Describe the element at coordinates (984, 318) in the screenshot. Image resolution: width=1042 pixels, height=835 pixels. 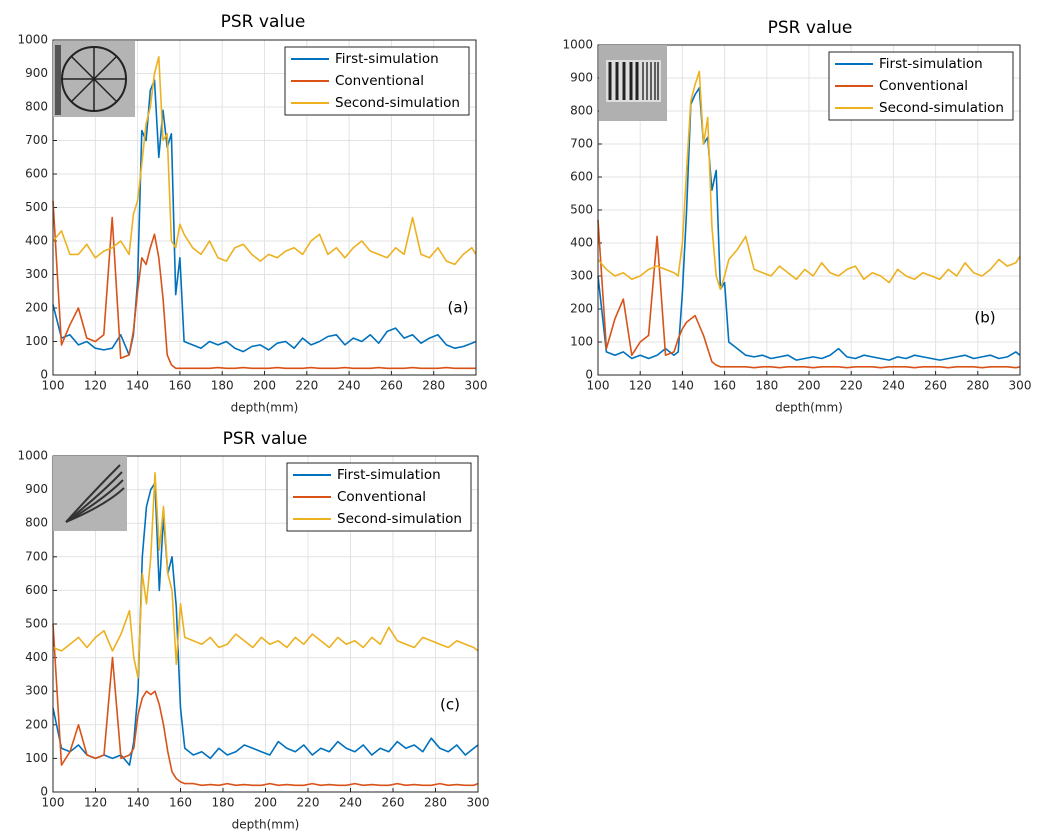
I see `panel-label: (b)` at that location.